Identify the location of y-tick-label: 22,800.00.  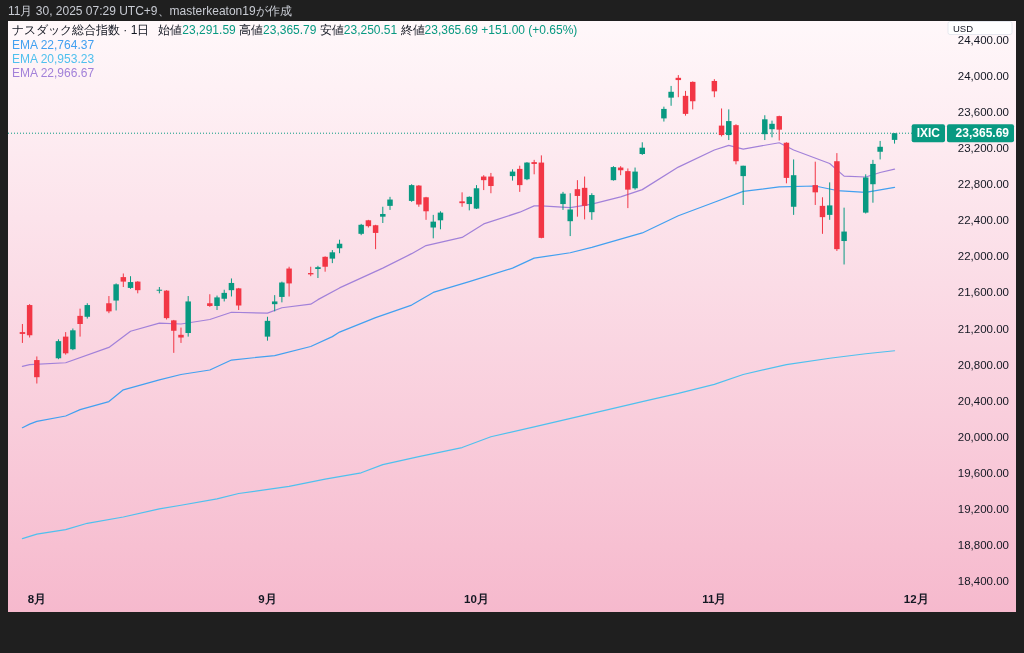
(983, 184).